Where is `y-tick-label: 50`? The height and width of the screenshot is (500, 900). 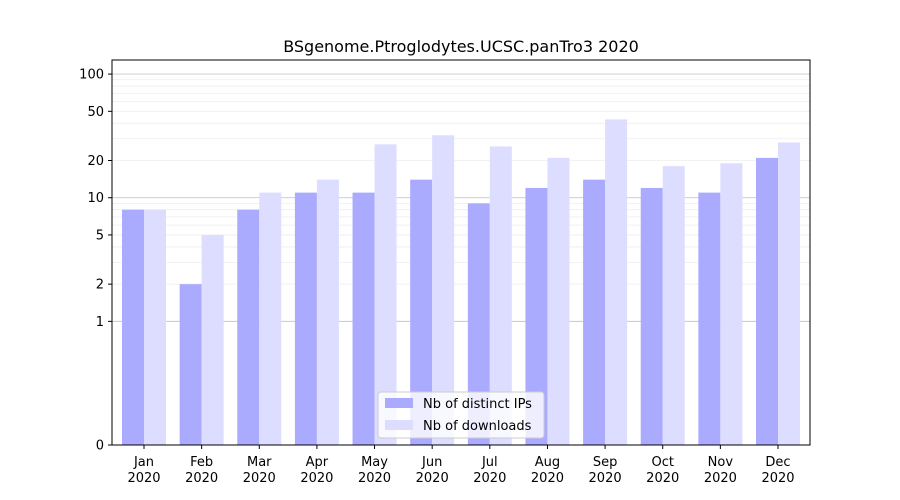 y-tick-label: 50 is located at coordinates (95, 112).